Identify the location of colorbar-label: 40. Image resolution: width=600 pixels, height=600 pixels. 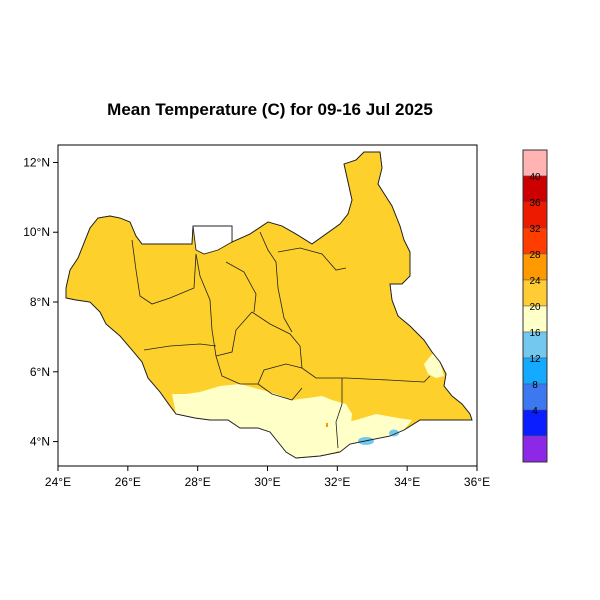
(535, 177).